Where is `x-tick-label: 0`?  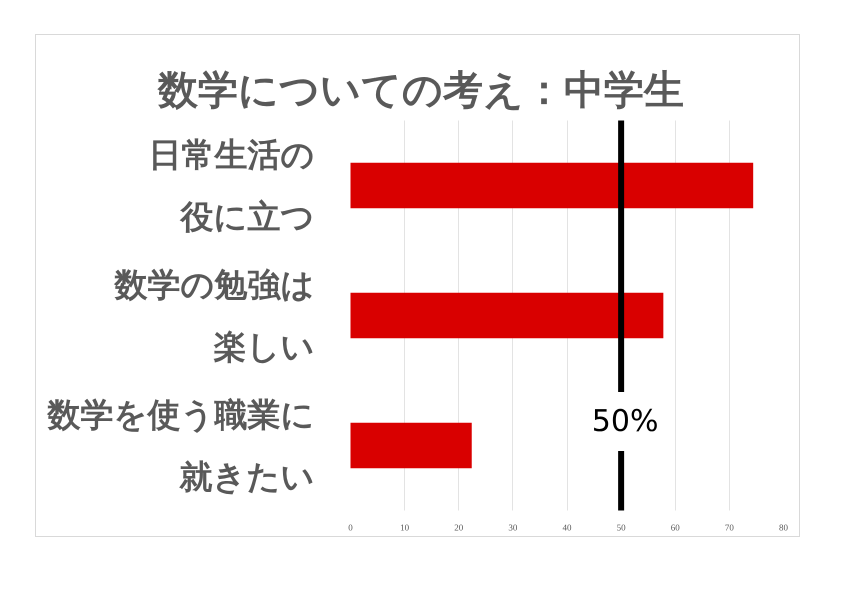
x-tick-label: 0 is located at coordinates (351, 527).